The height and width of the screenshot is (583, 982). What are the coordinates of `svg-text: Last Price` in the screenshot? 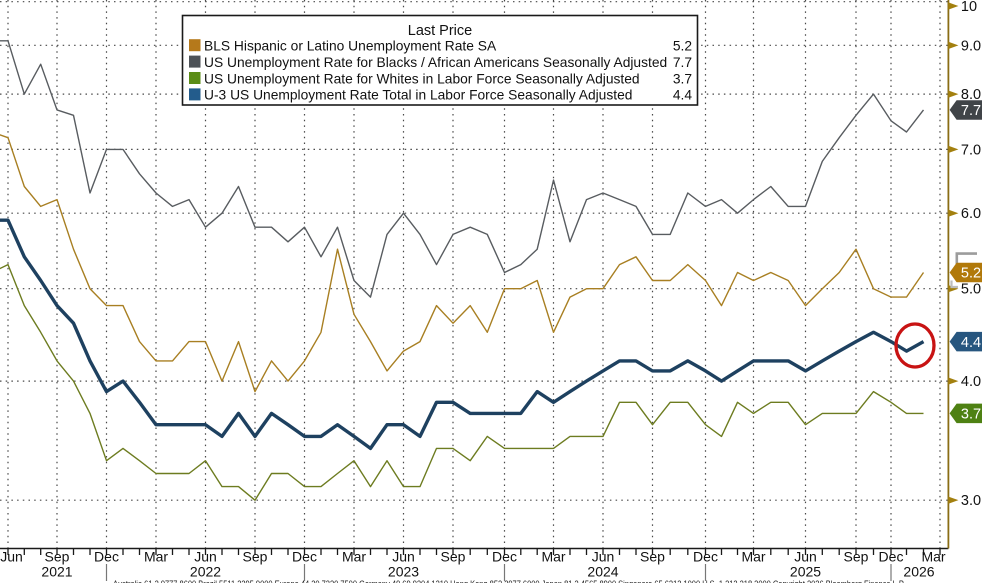 It's located at (440, 31).